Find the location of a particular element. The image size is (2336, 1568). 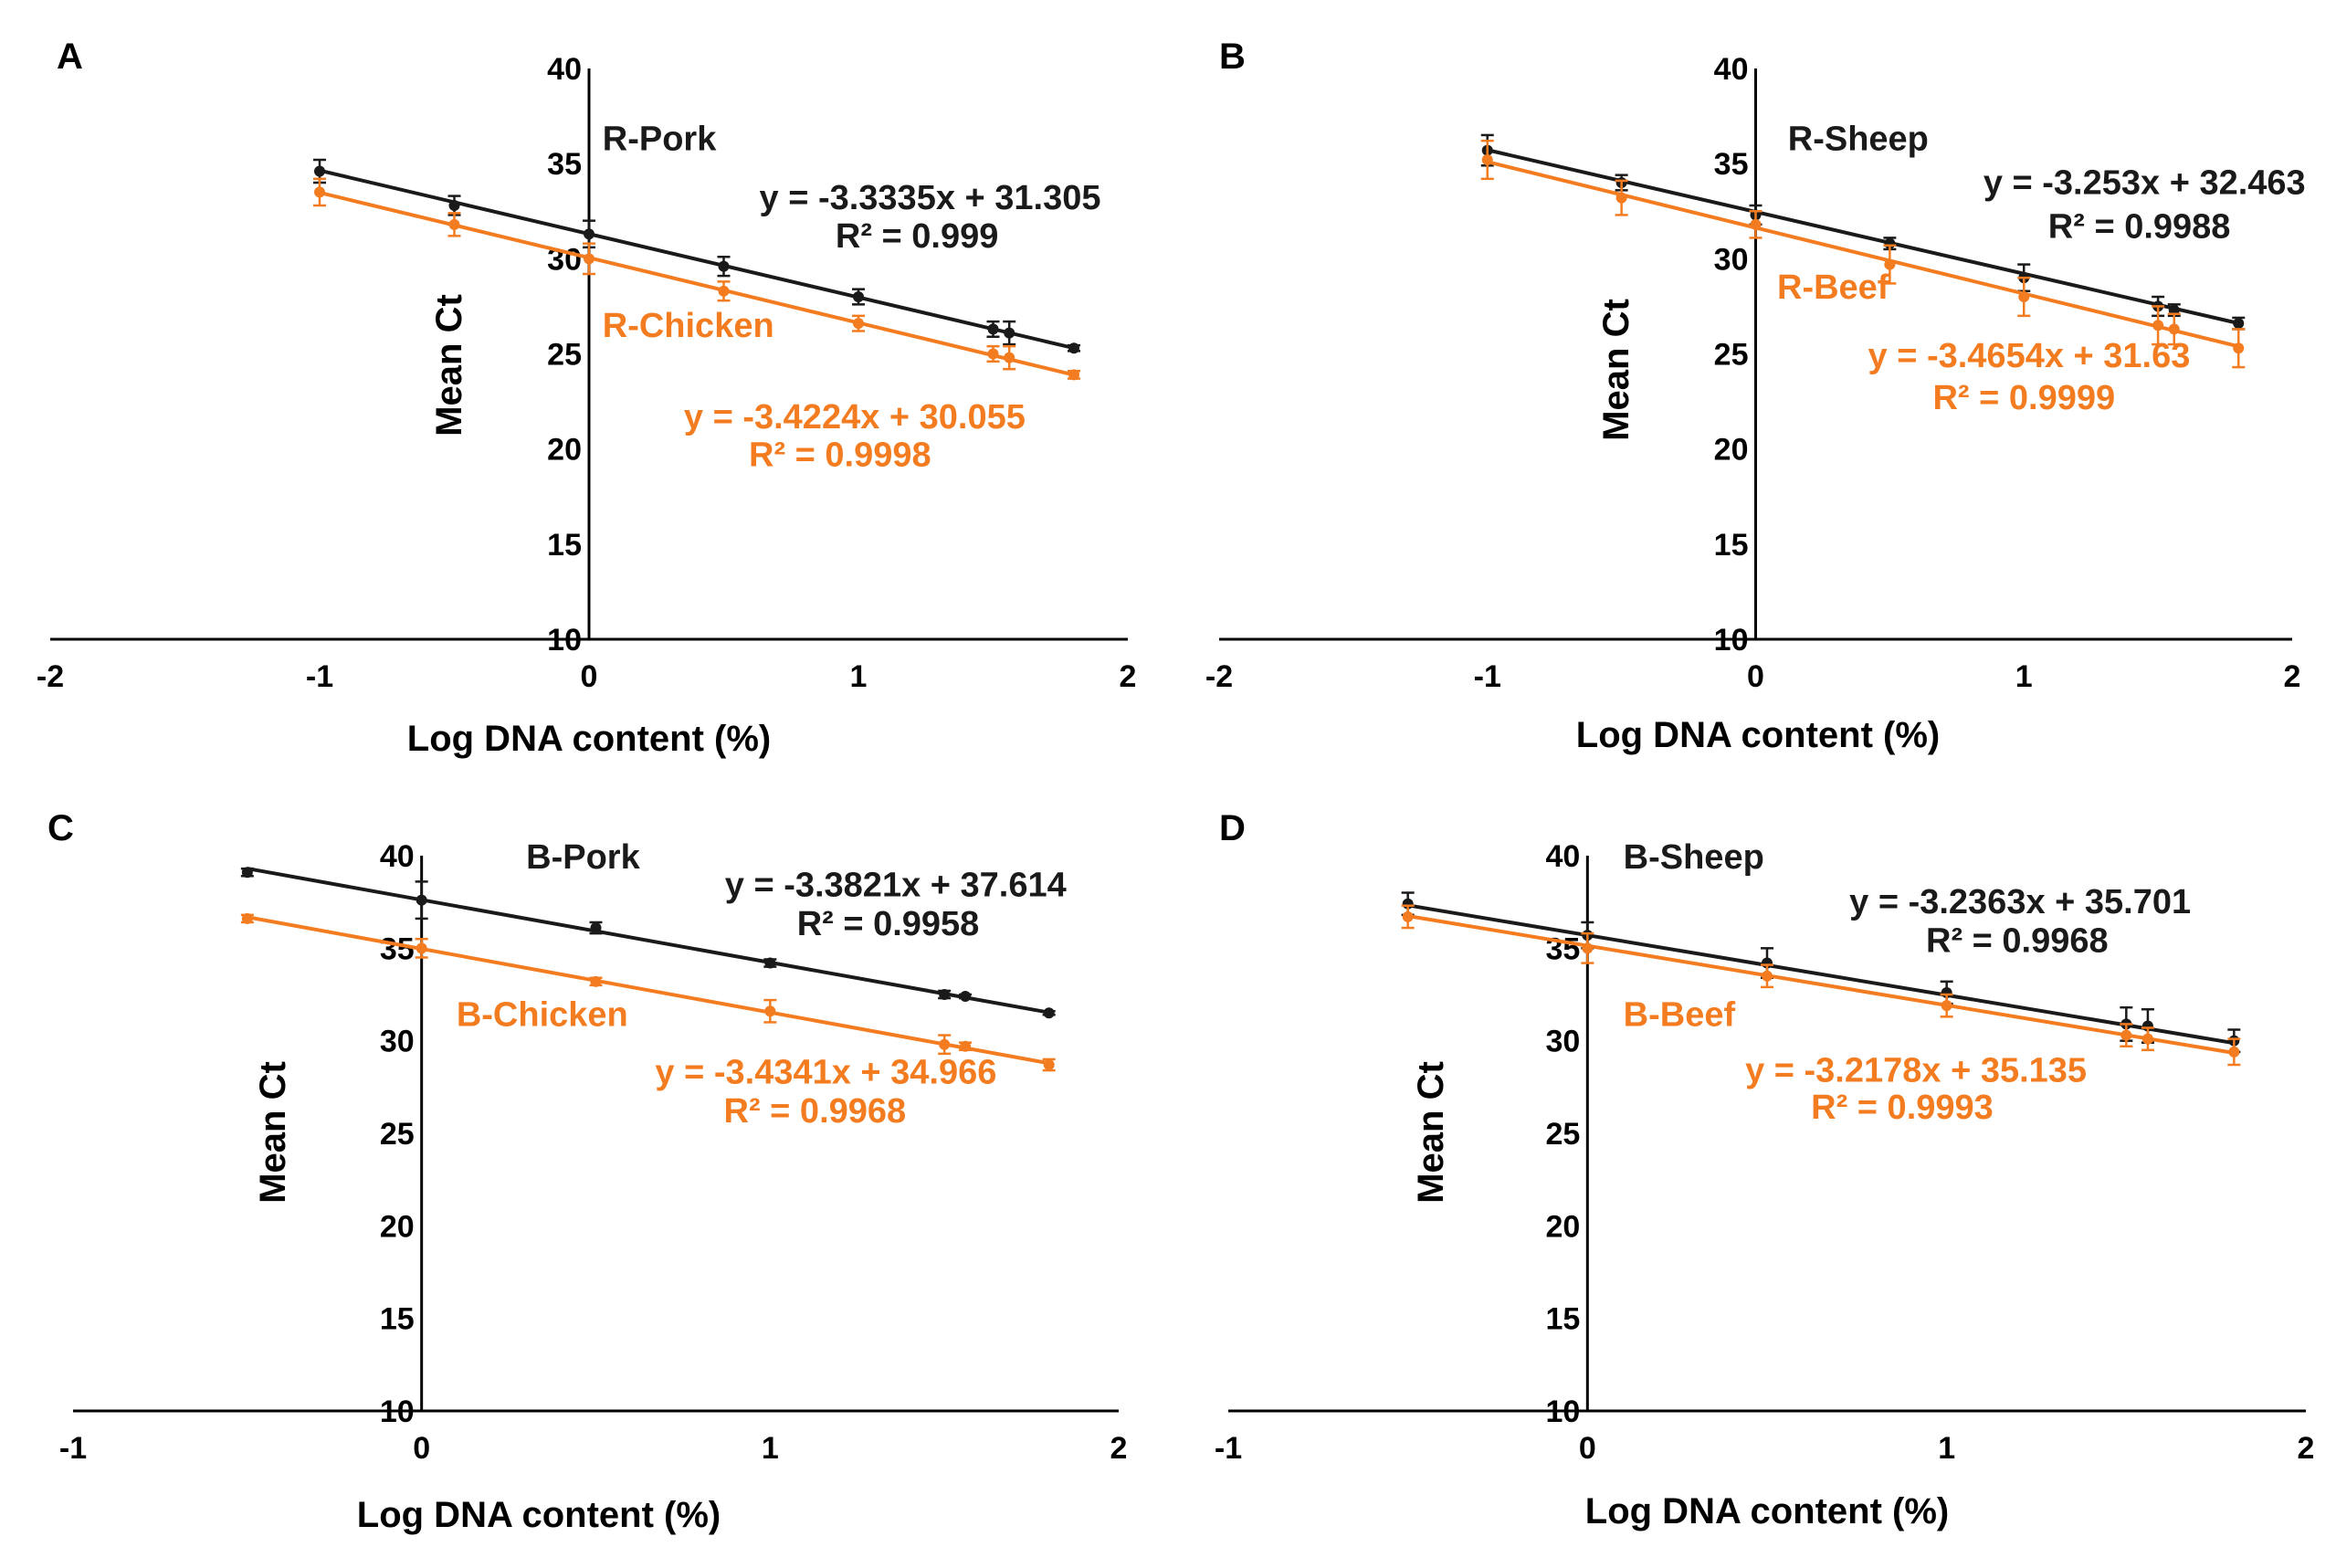

r-pork-trendline is located at coordinates (697, 259).